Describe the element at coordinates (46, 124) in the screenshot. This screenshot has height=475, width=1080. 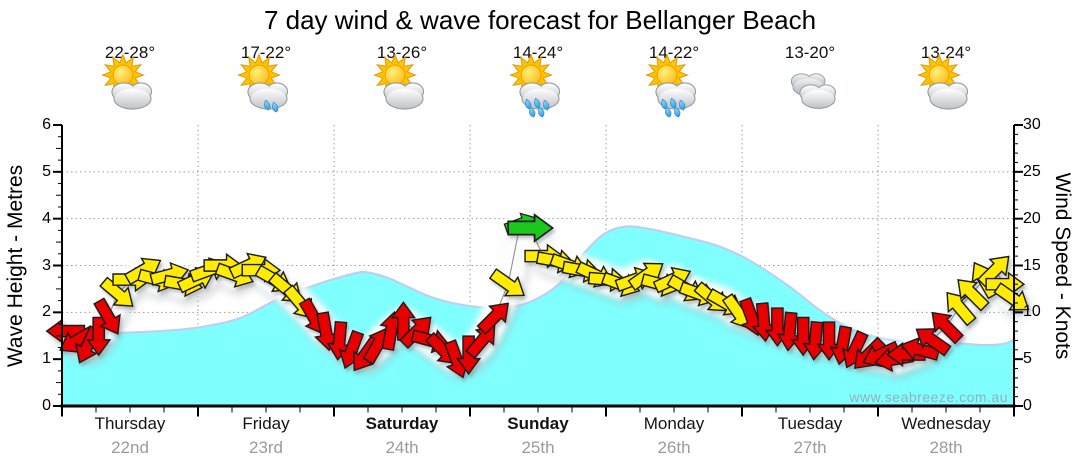
I see `wave-axis-tick-label: 6` at that location.